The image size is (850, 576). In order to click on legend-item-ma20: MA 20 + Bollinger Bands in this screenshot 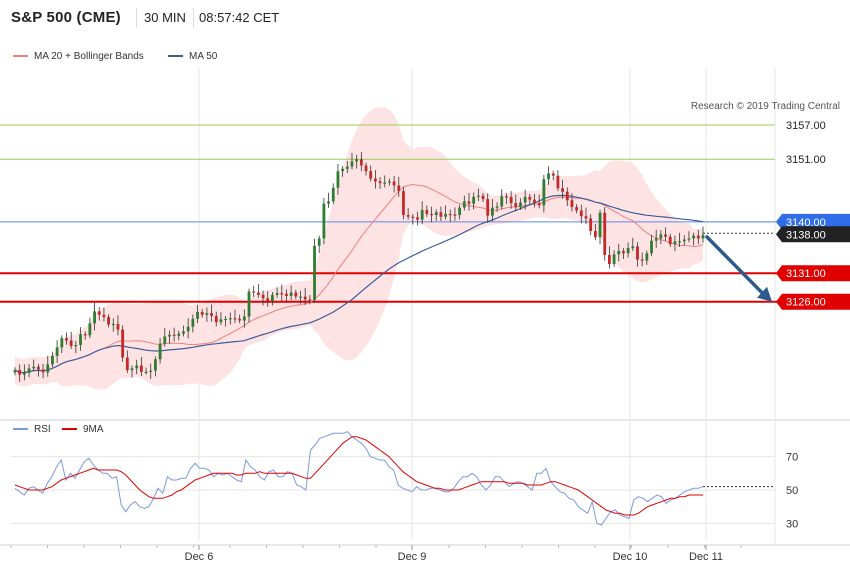, I will do `click(78, 56)`.